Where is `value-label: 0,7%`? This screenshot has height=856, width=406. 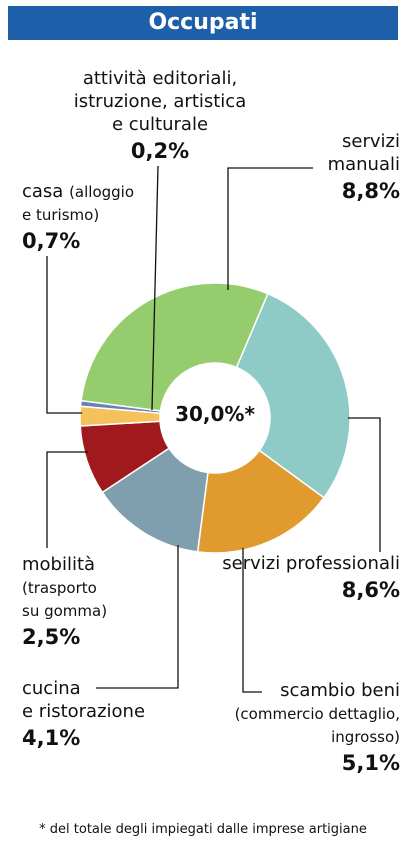
value-label: 0,7% is located at coordinates (51, 241).